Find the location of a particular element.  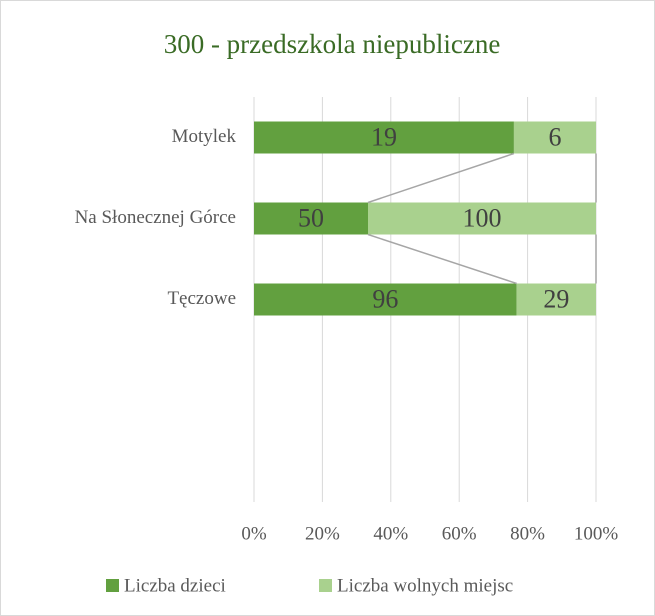

x-tick-label: 0% is located at coordinates (254, 533).